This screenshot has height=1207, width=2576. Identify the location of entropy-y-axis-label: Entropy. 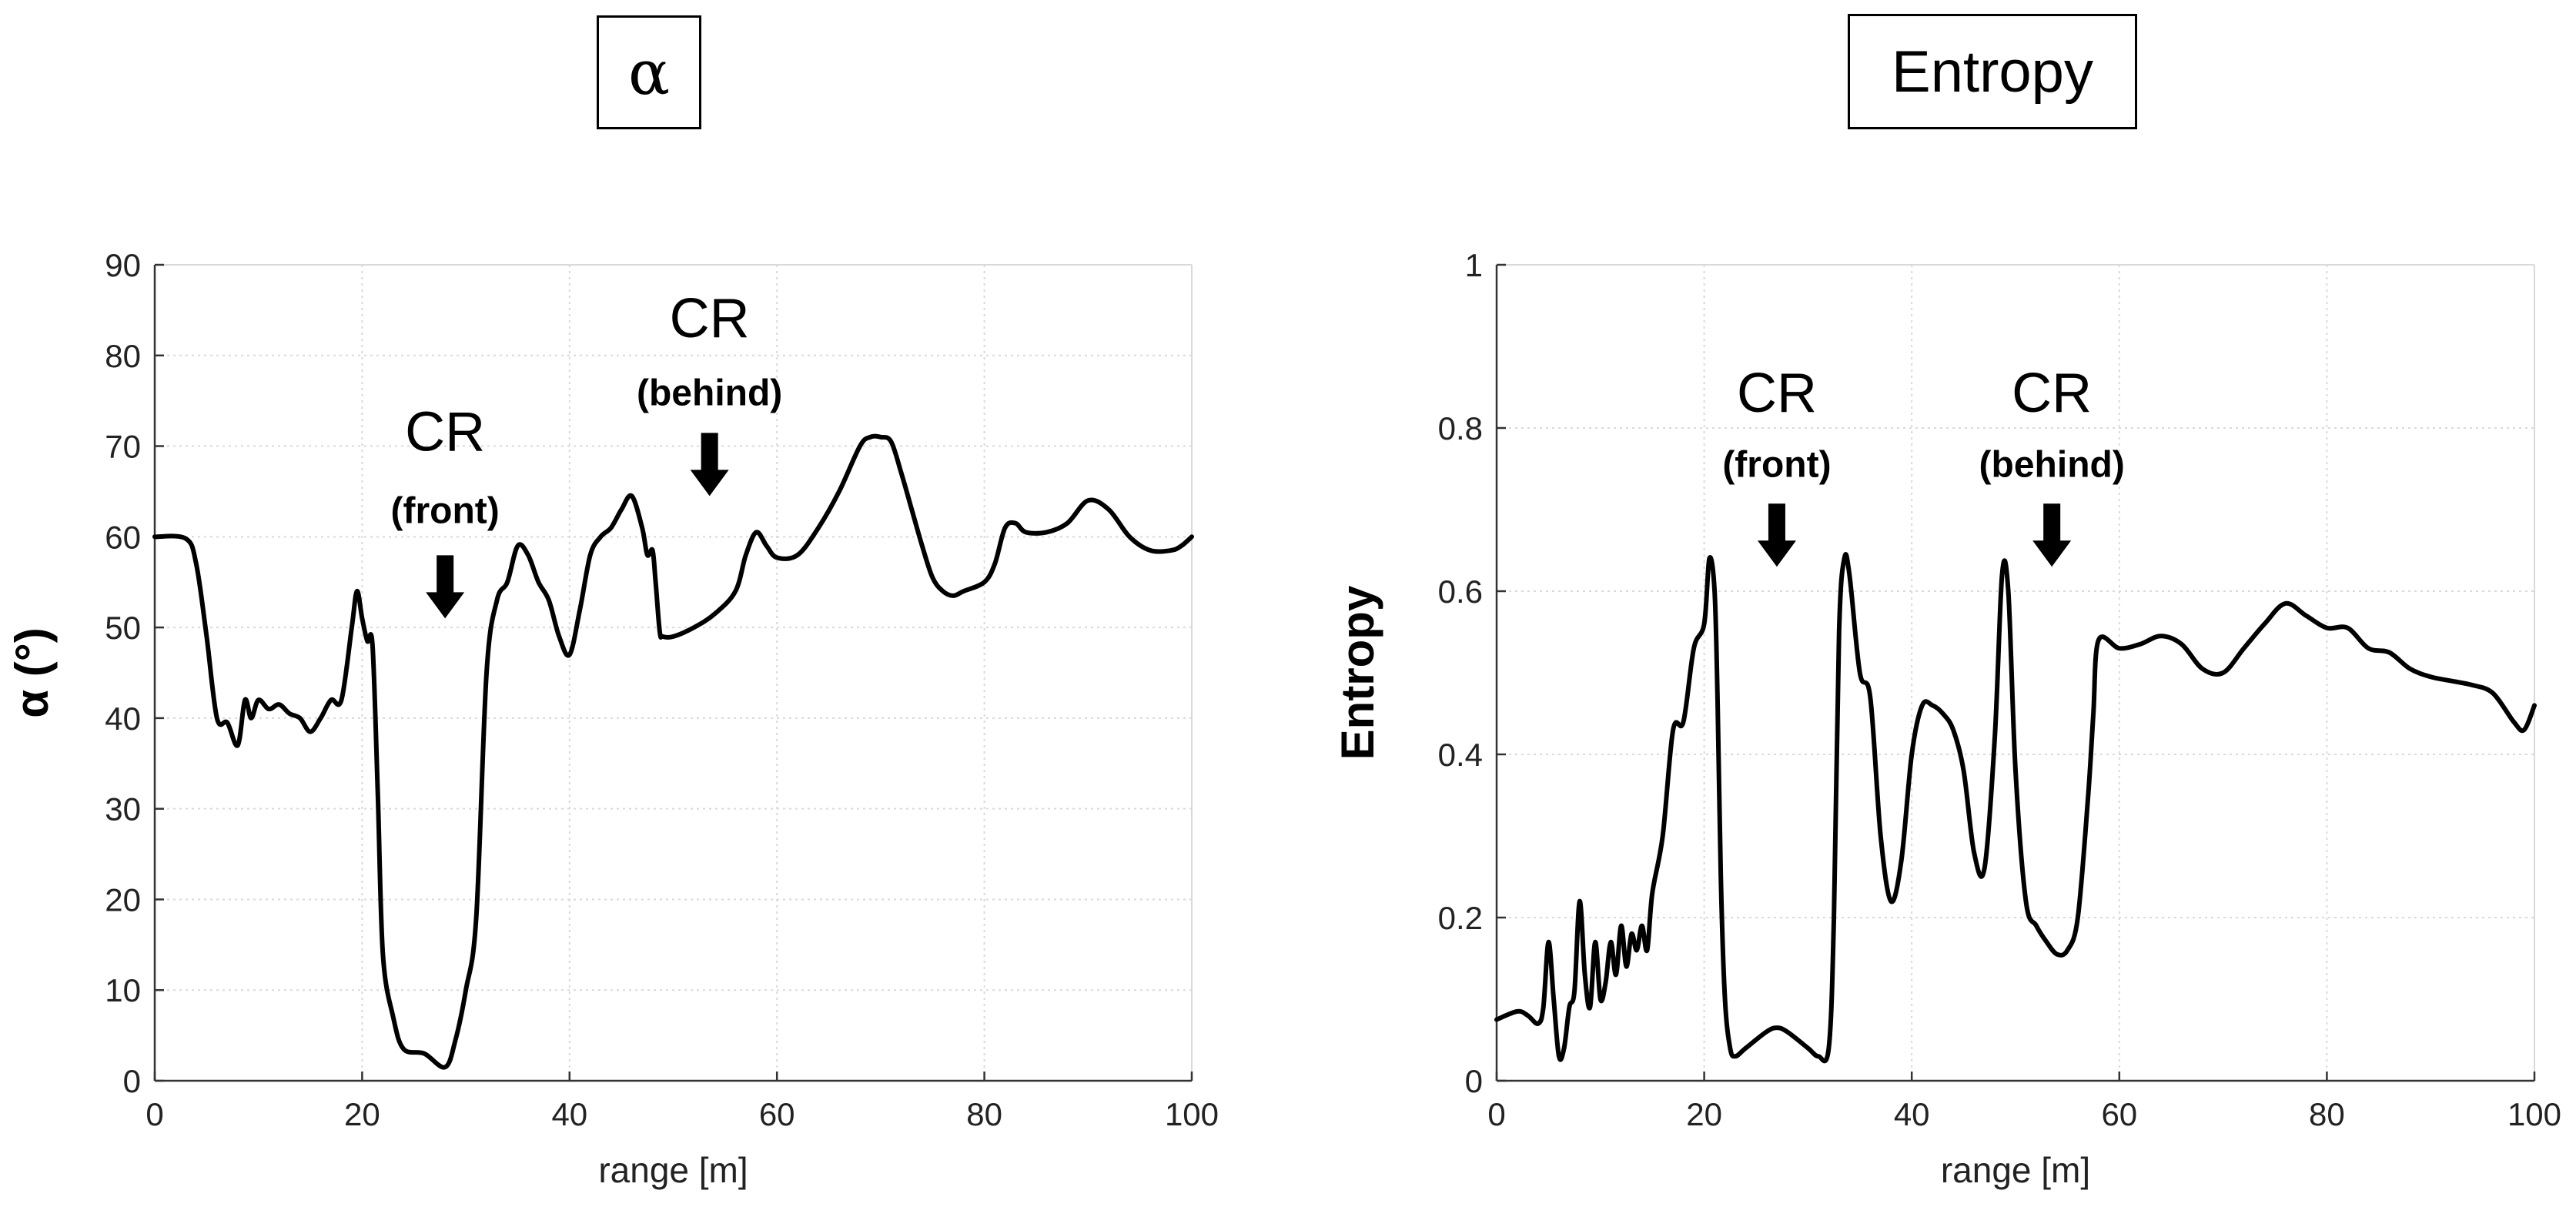
(1357, 672).